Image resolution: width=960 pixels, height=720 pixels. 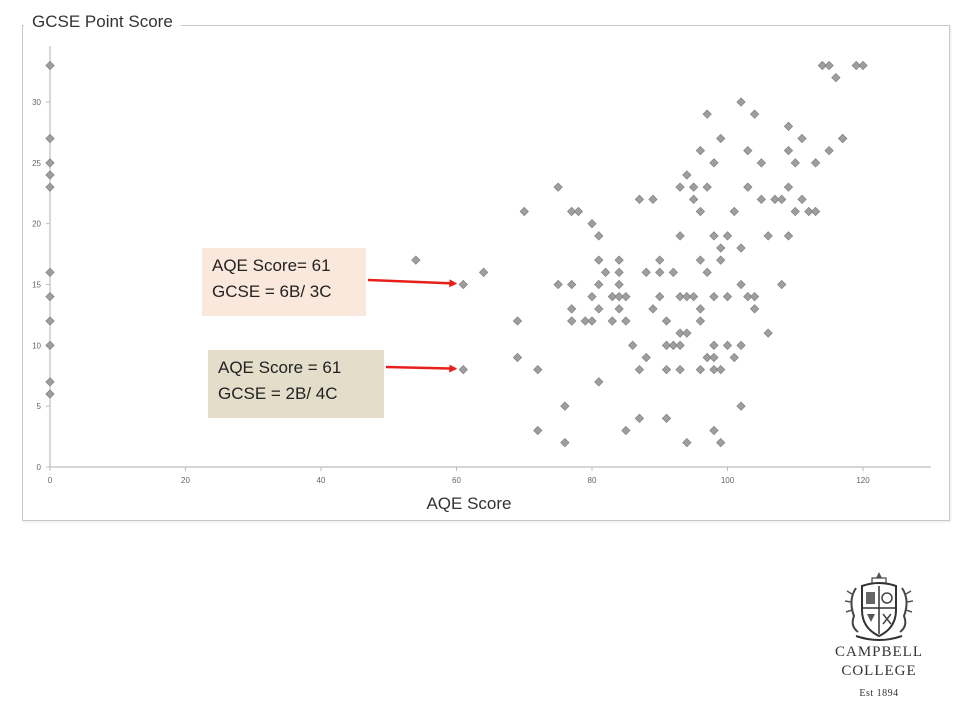 I want to click on logo-line-1: CAMPBELL, so click(x=878, y=652).